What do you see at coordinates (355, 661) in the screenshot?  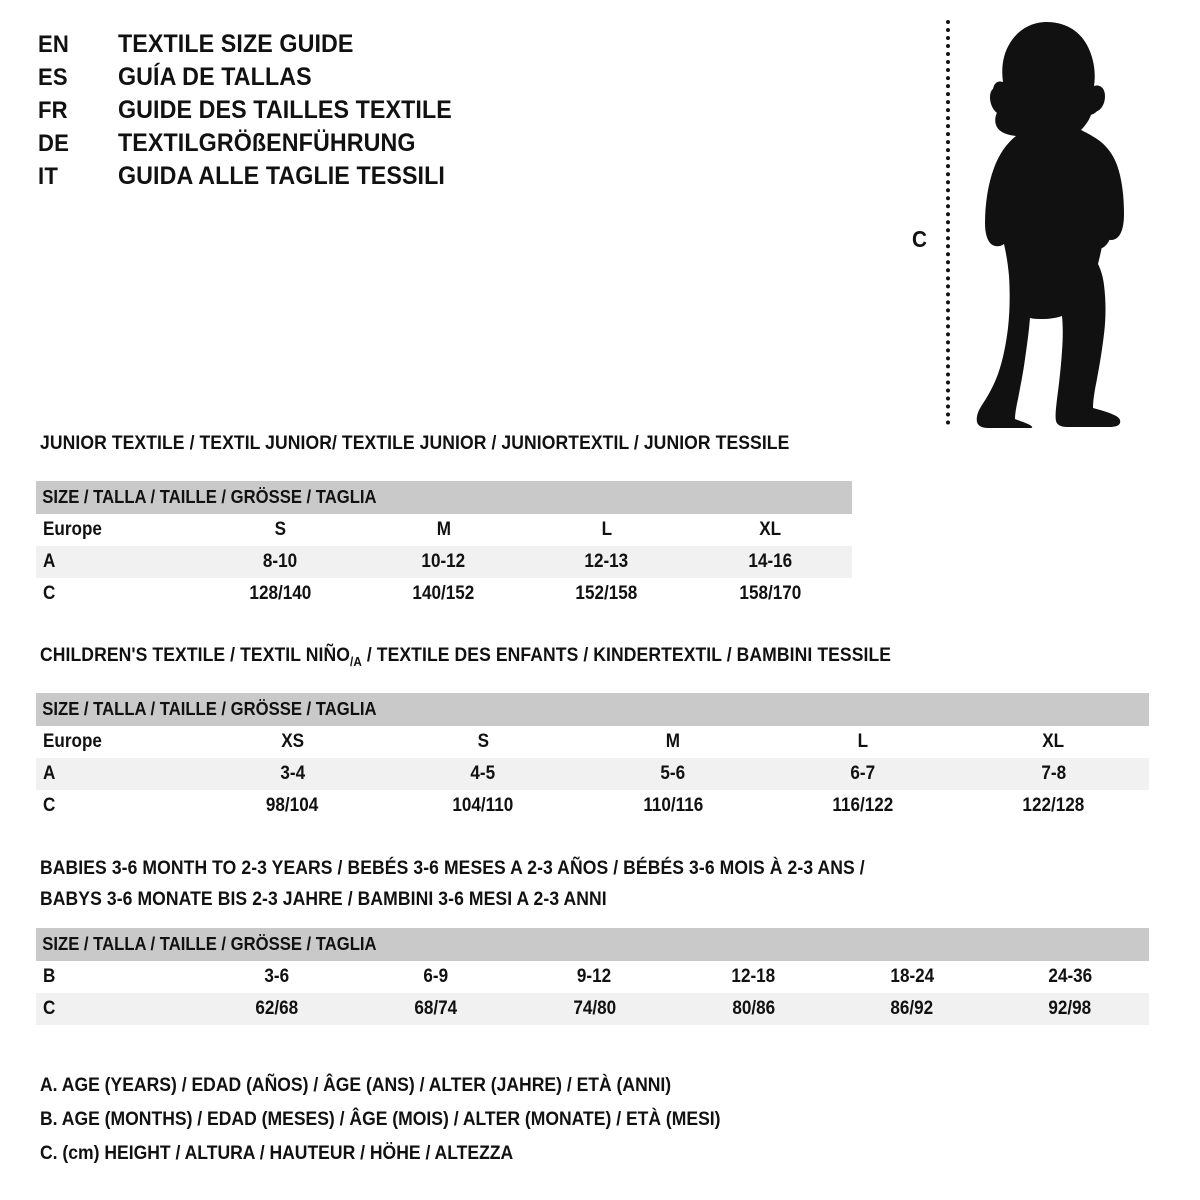 I see `children-title-subscript: /A` at bounding box center [355, 661].